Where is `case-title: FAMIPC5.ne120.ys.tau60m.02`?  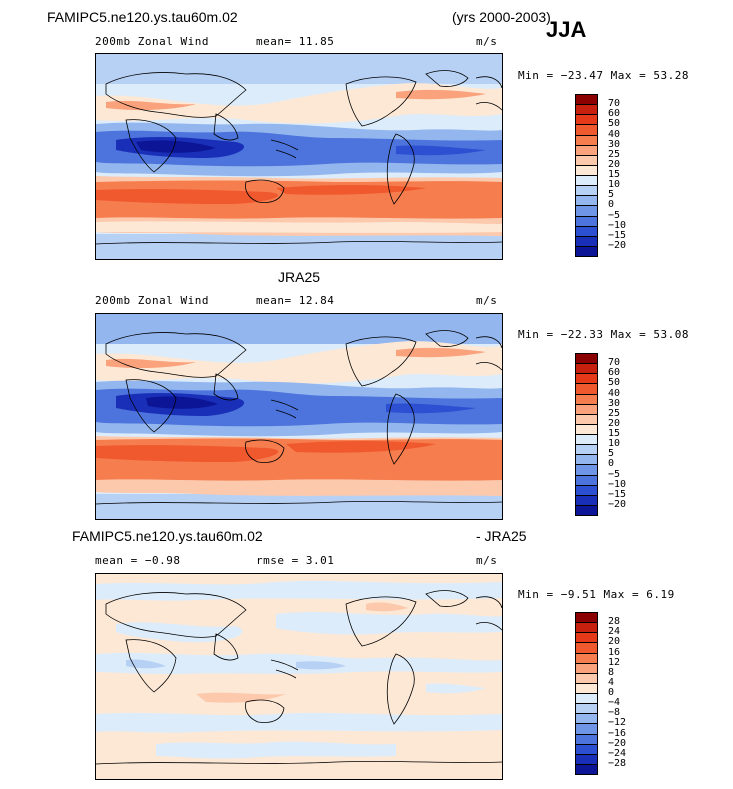 case-title: FAMIPC5.ne120.ys.tau60m.02 is located at coordinates (142, 17).